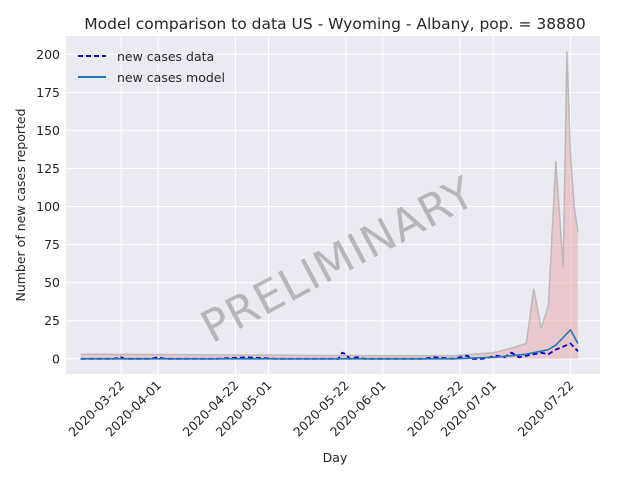 This screenshot has height=480, width=640. I want to click on y-ticks: 0 25 50 75 100 125 150 175 200, so click(48, 207).